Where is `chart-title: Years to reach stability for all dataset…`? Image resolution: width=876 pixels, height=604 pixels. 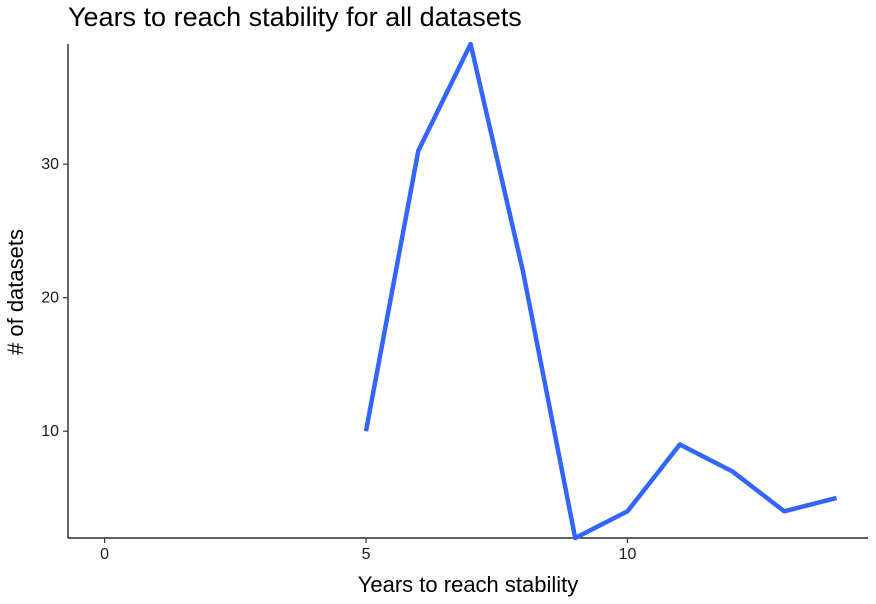
chart-title: Years to reach stability for all dataset… is located at coordinates (295, 17).